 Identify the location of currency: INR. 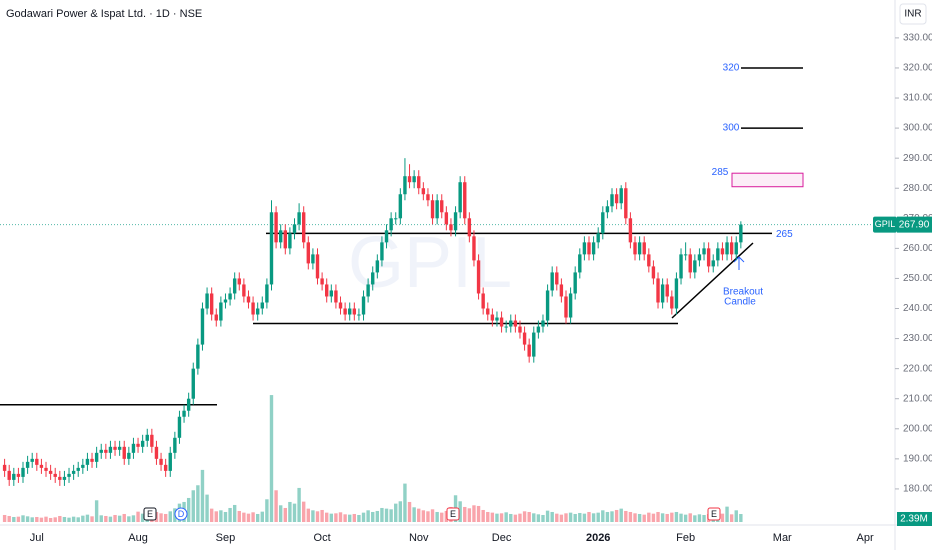
(912, 14).